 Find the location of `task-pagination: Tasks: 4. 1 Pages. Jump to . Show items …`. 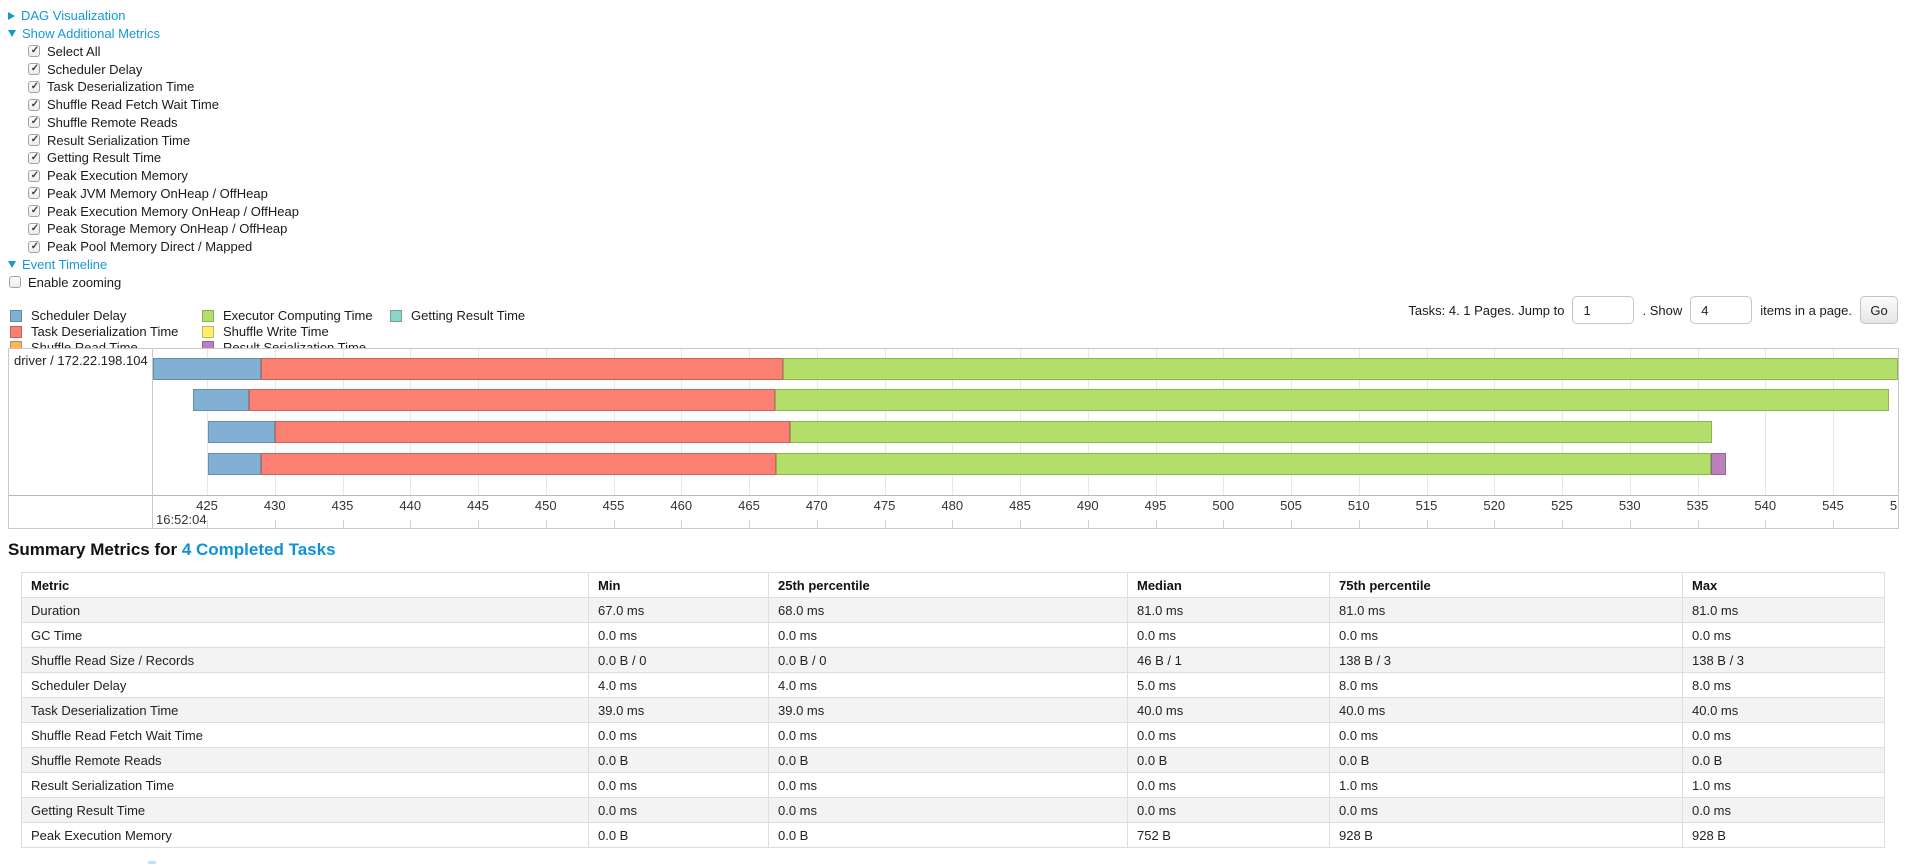

task-pagination: Tasks: 4. 1 Pages. Jump to . Show items … is located at coordinates (1653, 310).